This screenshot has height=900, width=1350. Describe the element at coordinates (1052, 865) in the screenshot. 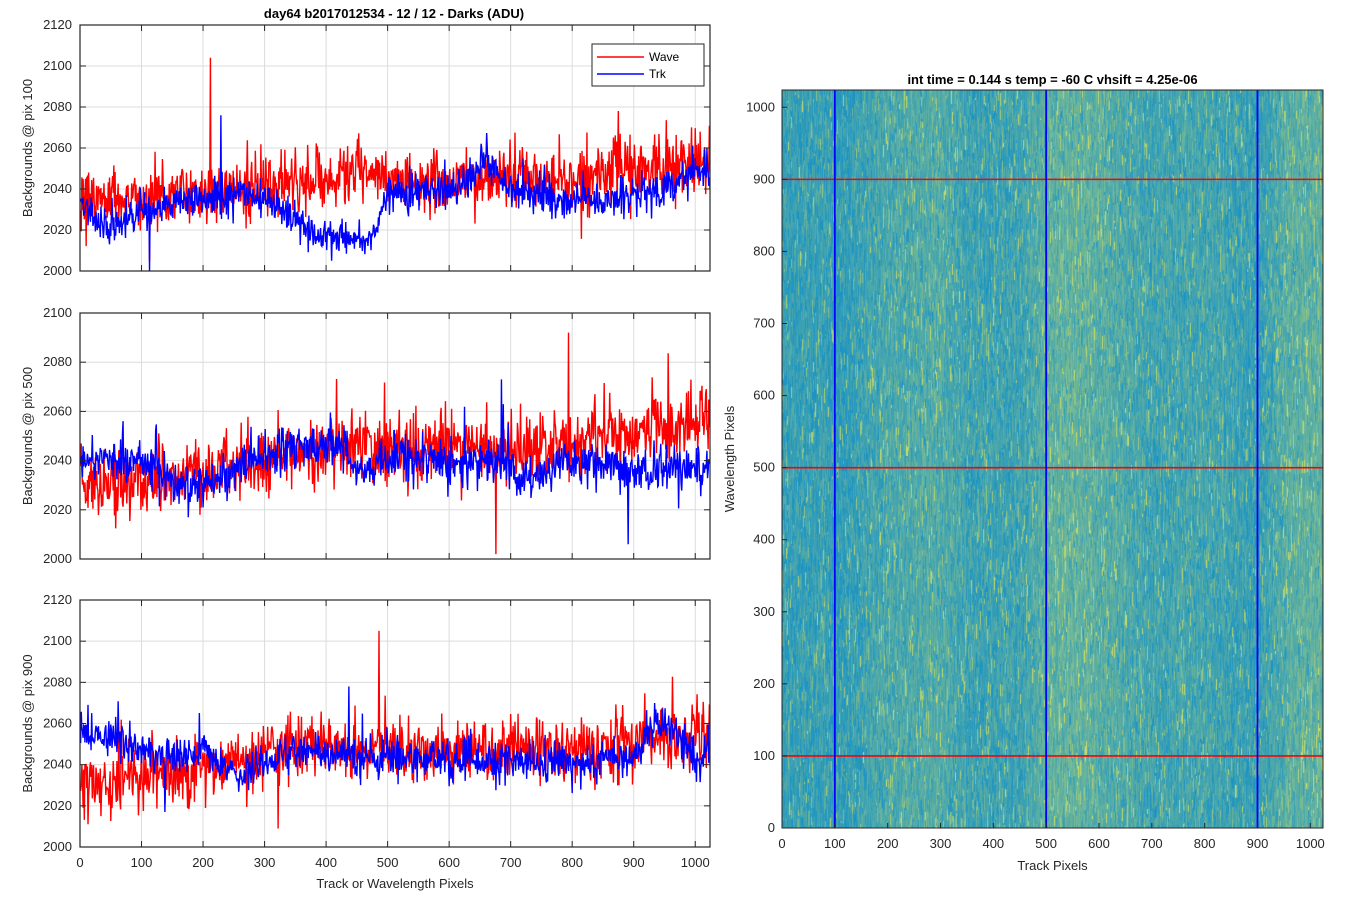

I see `x-axis-label: Track Pixels` at that location.